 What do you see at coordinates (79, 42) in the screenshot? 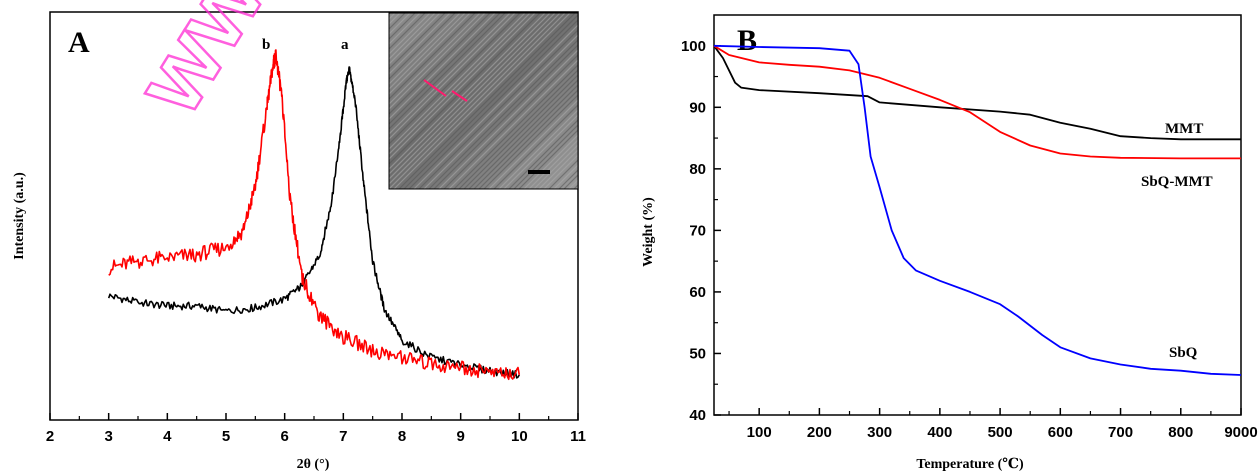
I see `panel-a-label: A` at bounding box center [79, 42].